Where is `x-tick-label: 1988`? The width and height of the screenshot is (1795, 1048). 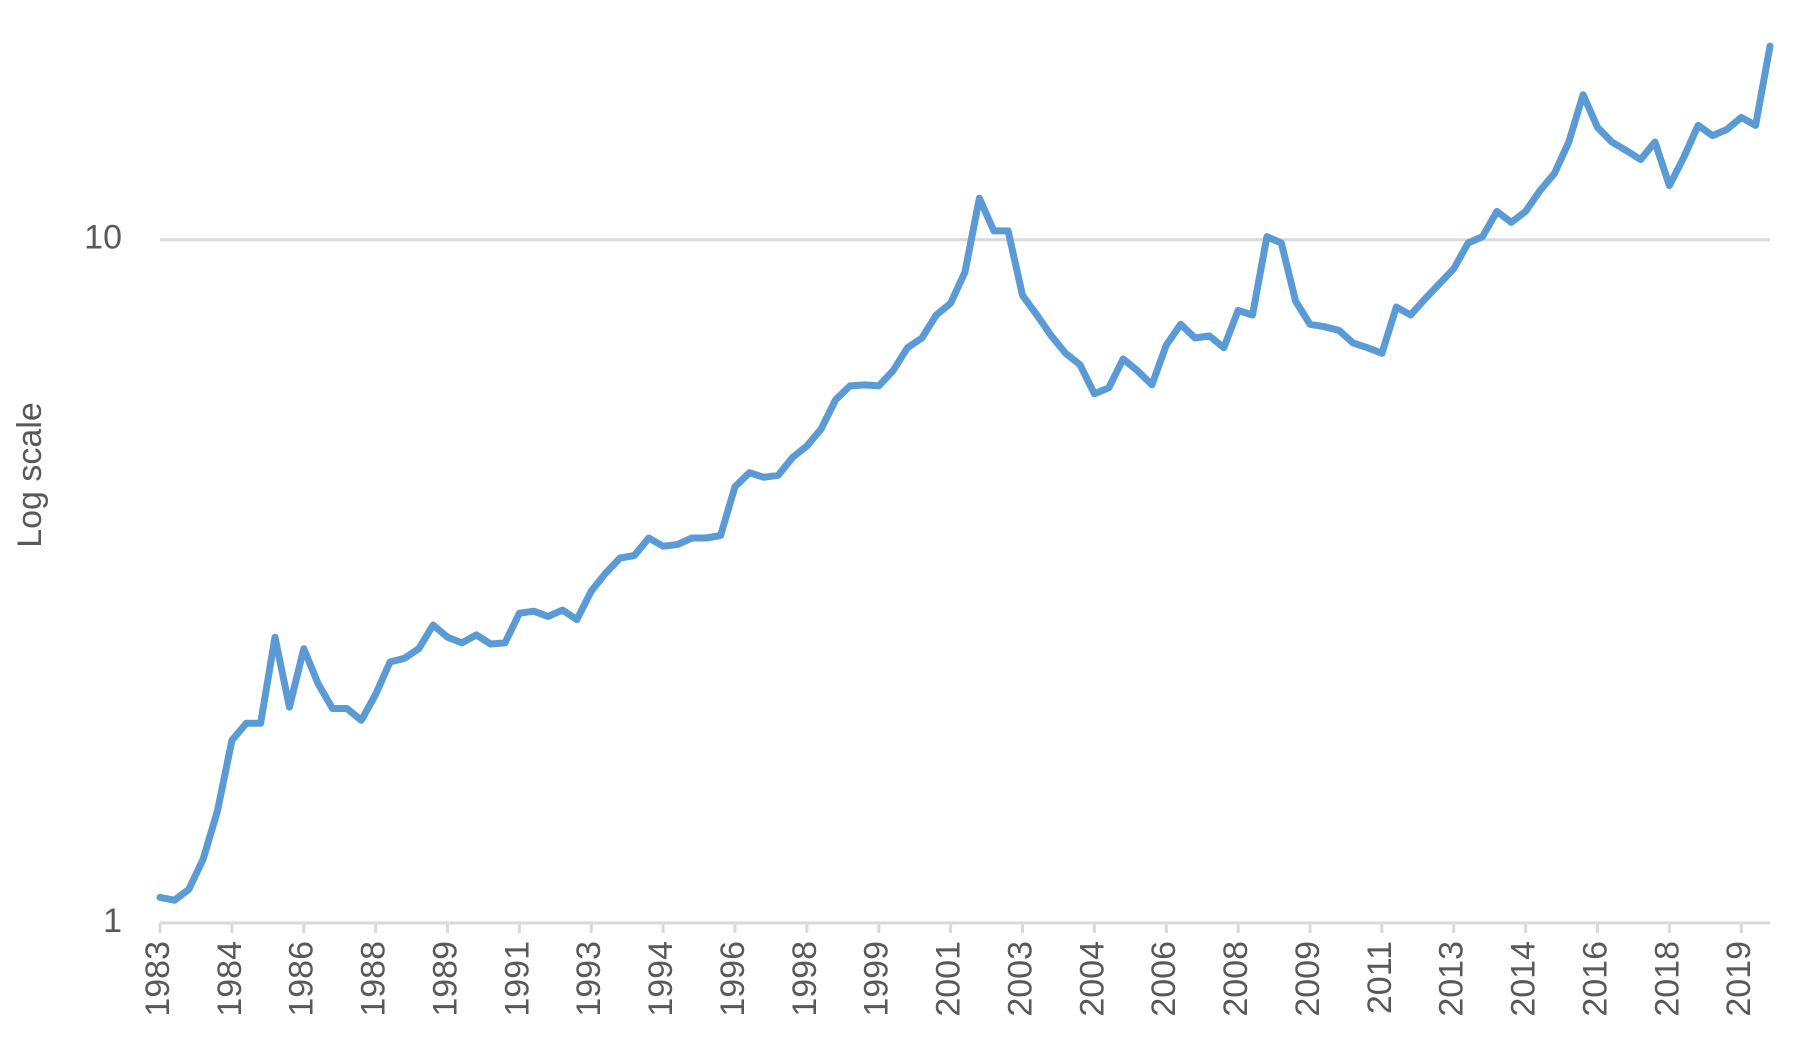 x-tick-label: 1988 is located at coordinates (374, 979).